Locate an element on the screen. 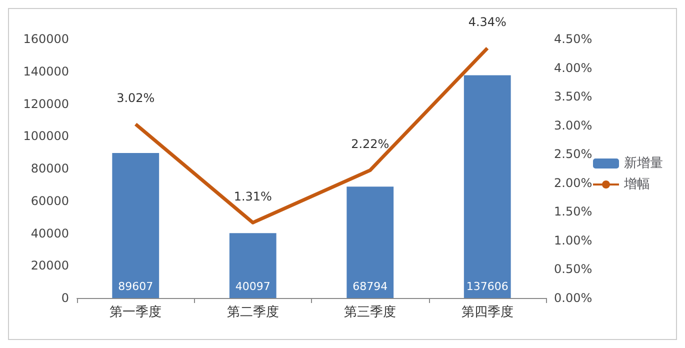 Image resolution: width=685 pixels, height=348 pixels. data-label: 137606 is located at coordinates (487, 286).